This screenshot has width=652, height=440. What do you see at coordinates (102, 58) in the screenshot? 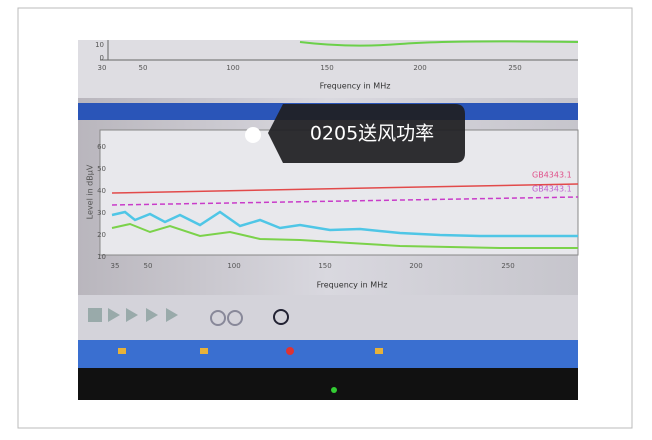
I see `y-tick-label: 0` at bounding box center [102, 58].